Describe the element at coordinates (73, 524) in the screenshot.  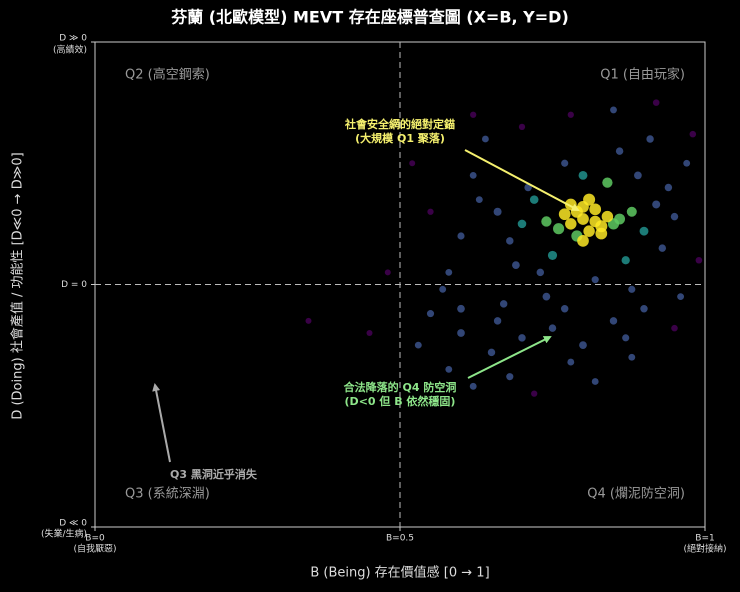
I see `y-tick-label: D ≪ 0` at that location.